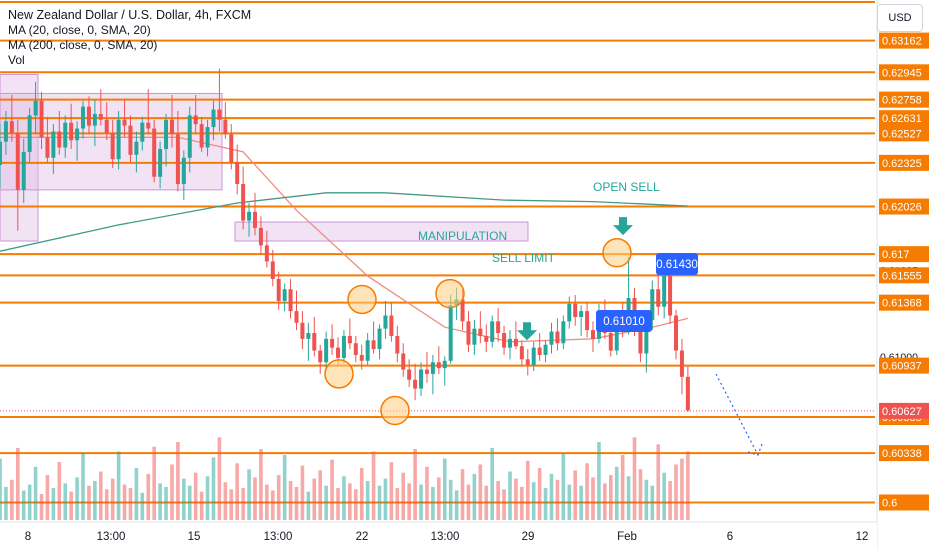  Describe the element at coordinates (79, 30) in the screenshot. I see `indicator-ma20-label: MA (20, close, 0, SMA, 20)` at that location.